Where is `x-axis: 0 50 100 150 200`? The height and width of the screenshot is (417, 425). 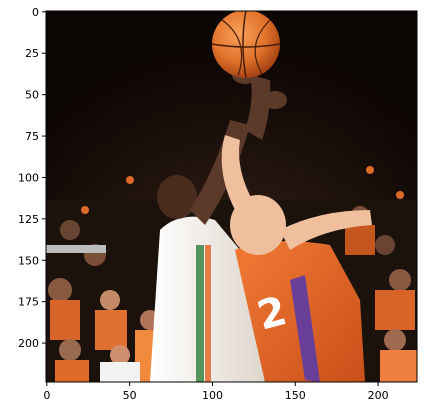 x-axis: 0 50 100 150 200 is located at coordinates (215, 392).